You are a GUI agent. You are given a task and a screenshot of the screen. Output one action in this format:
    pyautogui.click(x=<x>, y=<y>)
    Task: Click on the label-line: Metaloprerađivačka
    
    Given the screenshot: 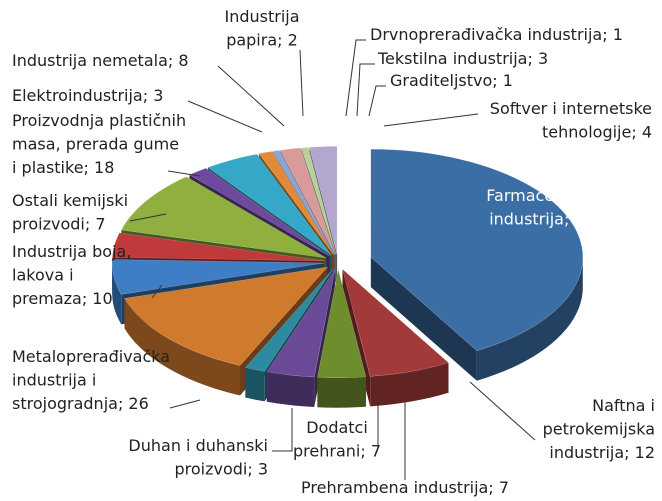 What is the action you would take?
    pyautogui.click(x=91, y=356)
    